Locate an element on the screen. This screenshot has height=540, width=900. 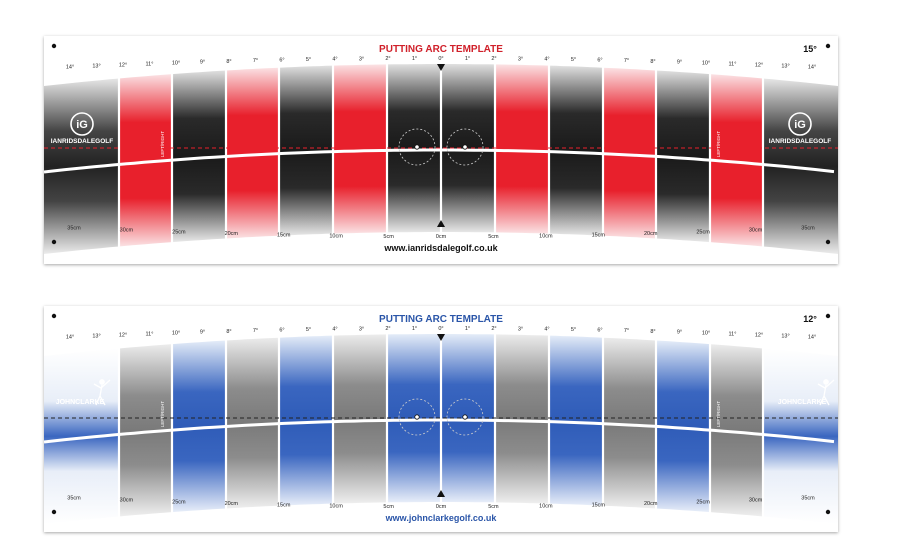
brand-label-right: JOHNCLARKE is located at coordinates (802, 402).